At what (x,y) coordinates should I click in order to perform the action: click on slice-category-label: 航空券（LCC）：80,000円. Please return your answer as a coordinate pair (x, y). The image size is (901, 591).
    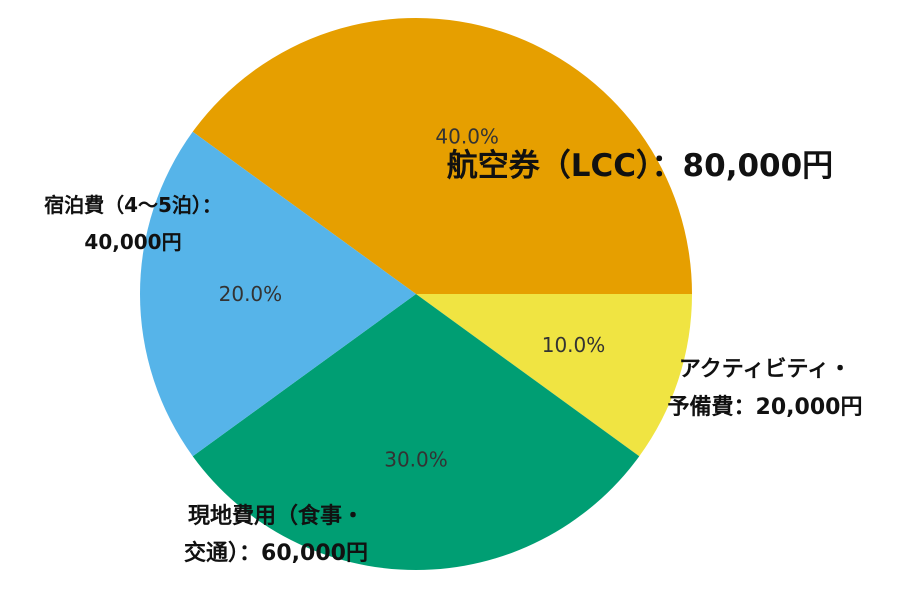
    Looking at the image, I should click on (640, 166).